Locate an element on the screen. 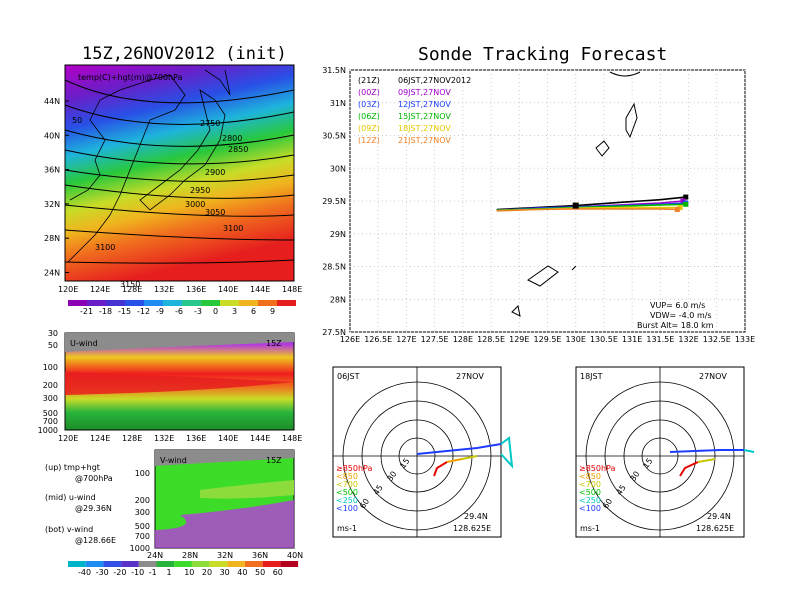  legend-time-label: 21JST,27NOV is located at coordinates (424, 140).